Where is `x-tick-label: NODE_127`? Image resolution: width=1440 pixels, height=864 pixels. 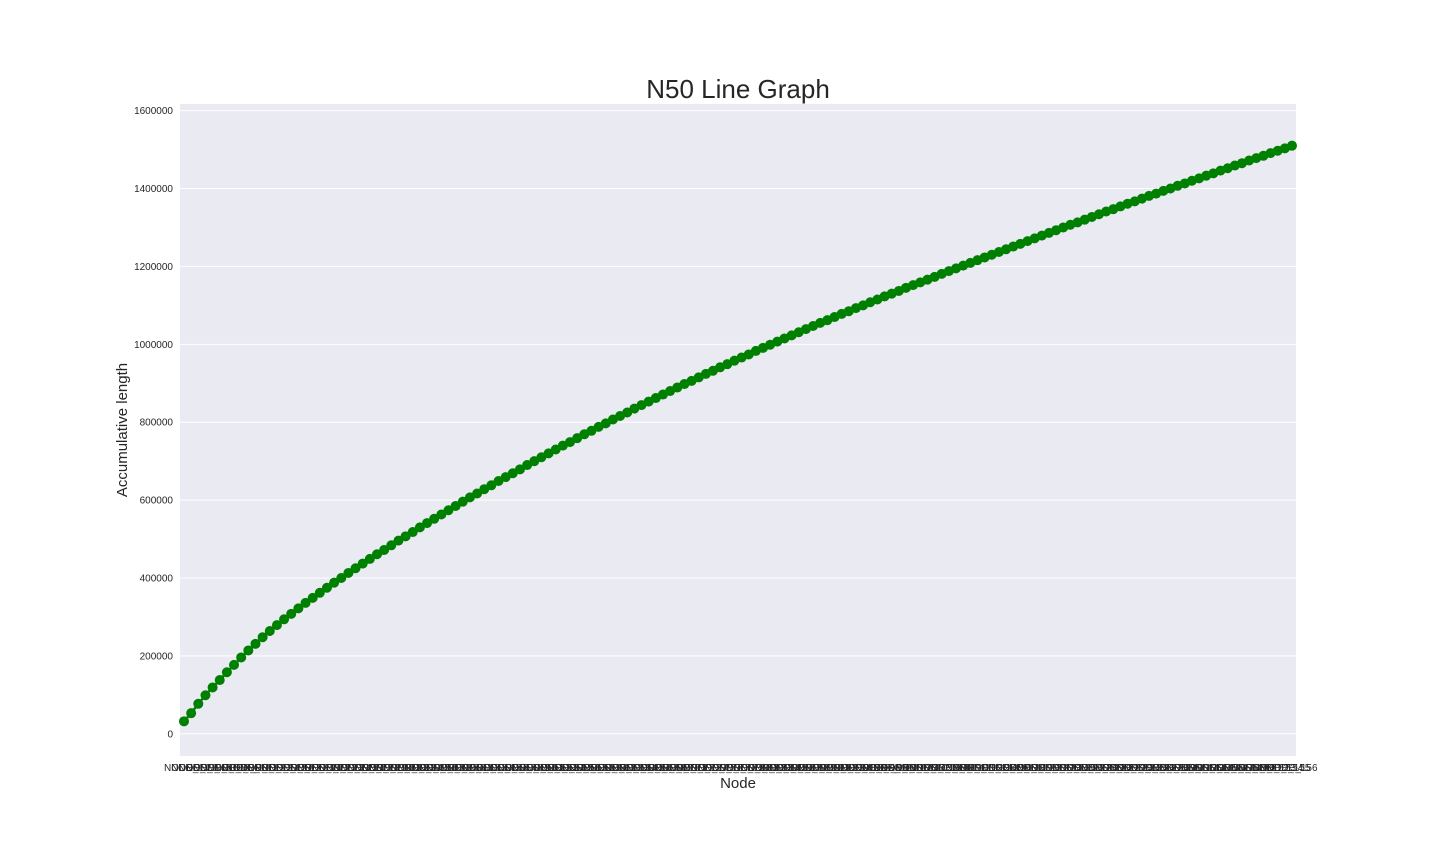 x-tick-label: NODE_127 is located at coordinates (1085, 768).